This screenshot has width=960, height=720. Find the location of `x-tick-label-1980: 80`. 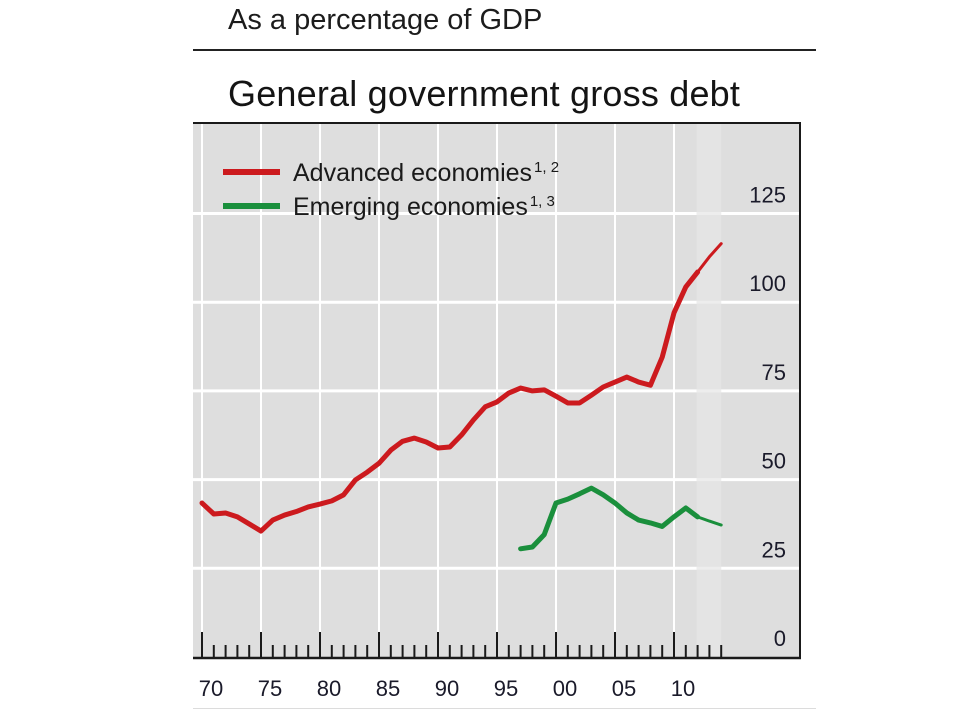

x-tick-label-1980: 80 is located at coordinates (329, 688).